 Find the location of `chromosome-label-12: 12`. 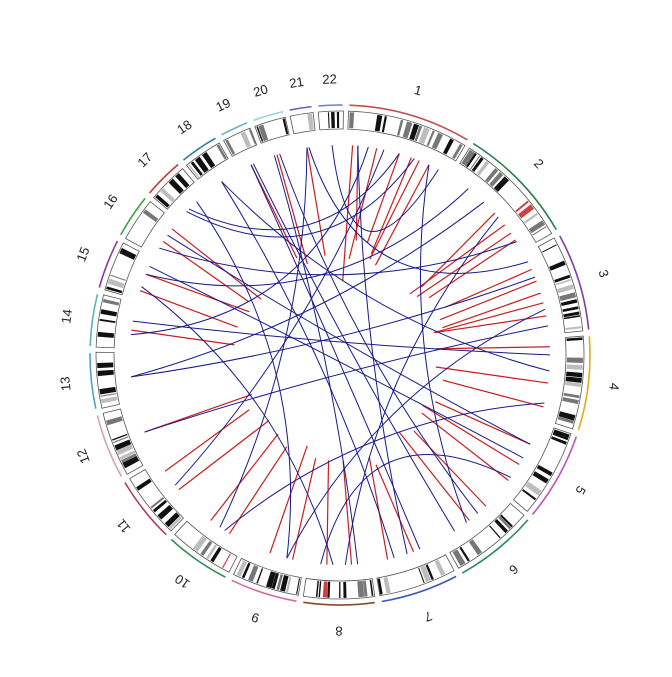

chromosome-label-12: 12 is located at coordinates (83, 456).